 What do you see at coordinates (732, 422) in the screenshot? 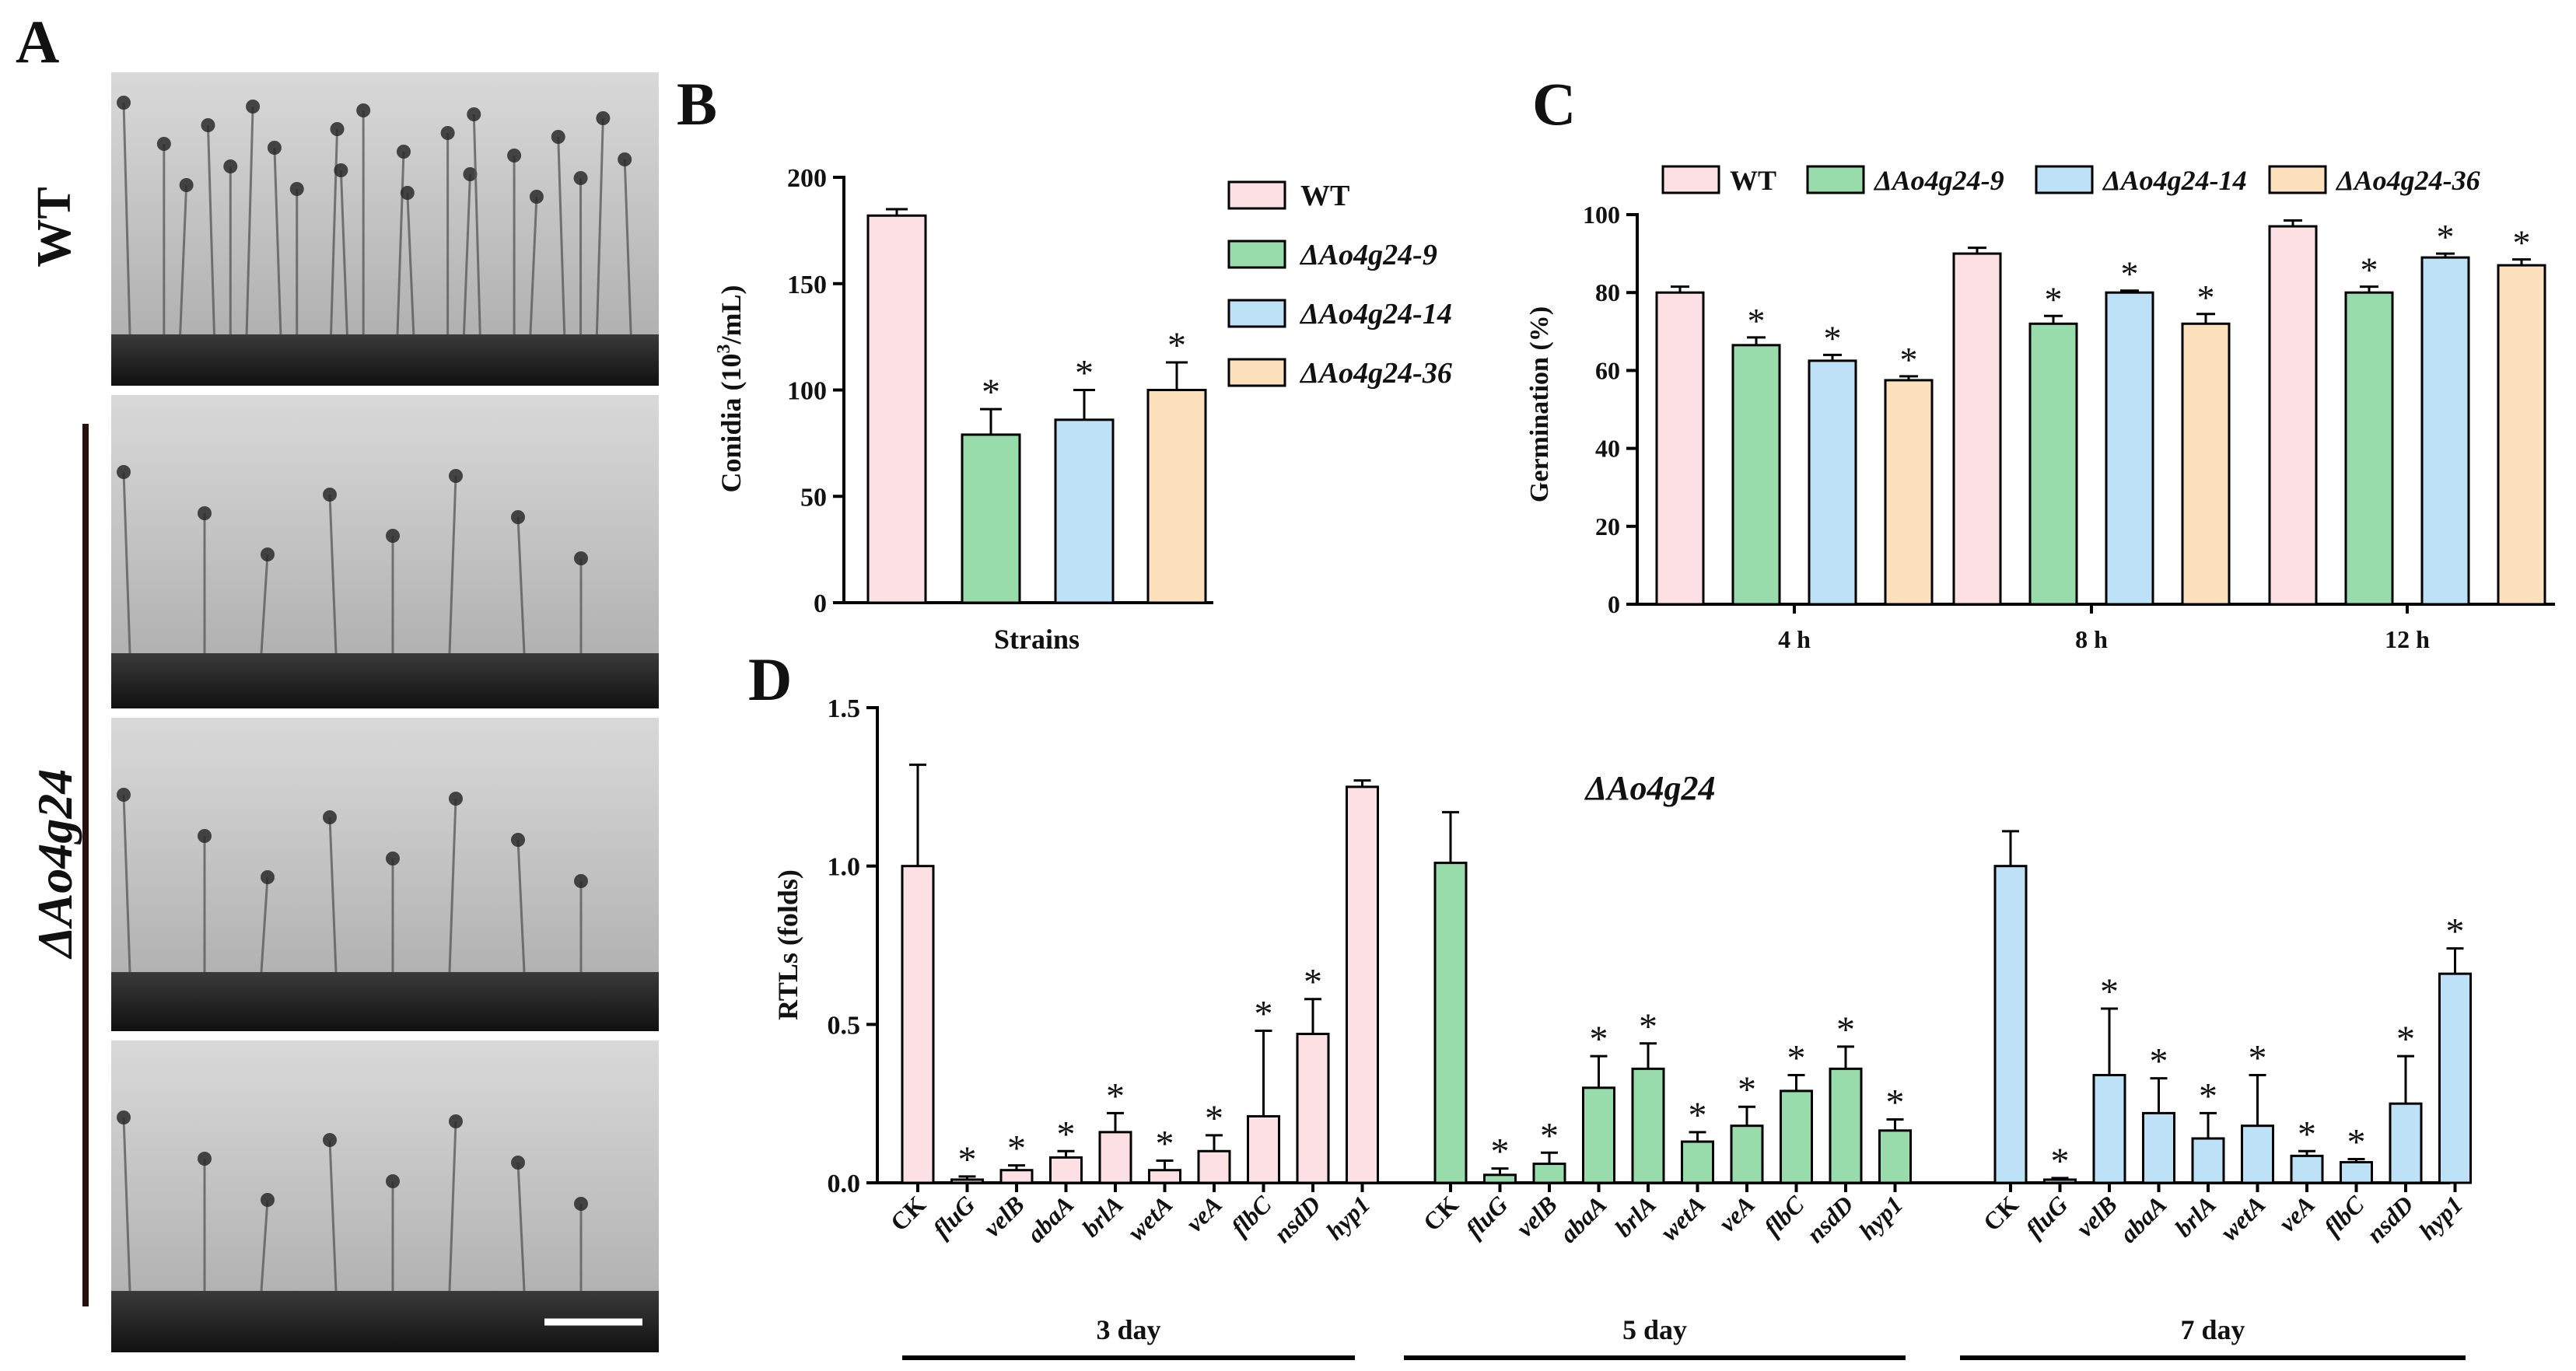
I see `y-label-base: Conidia (10` at bounding box center [732, 422].